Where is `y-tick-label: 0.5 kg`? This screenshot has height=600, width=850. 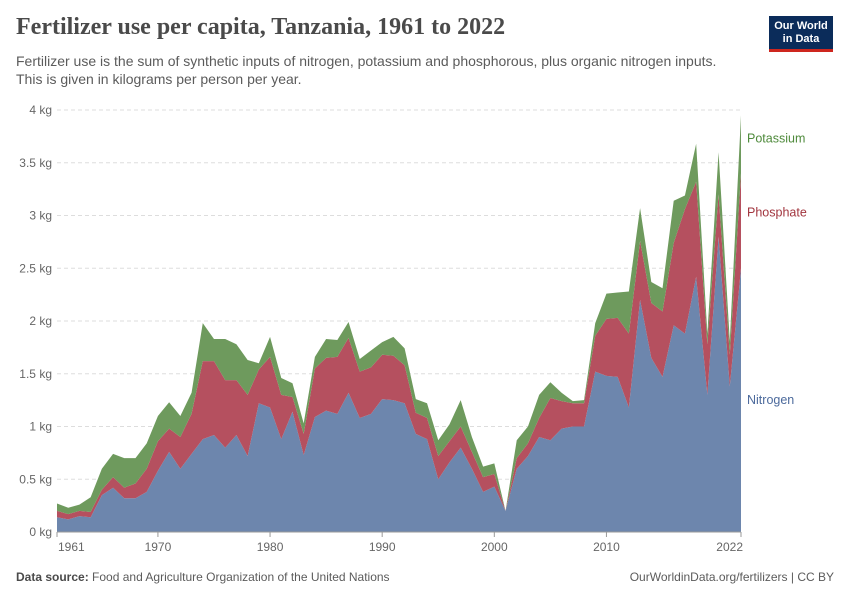
y-tick-label: 0.5 kg is located at coordinates (35, 479).